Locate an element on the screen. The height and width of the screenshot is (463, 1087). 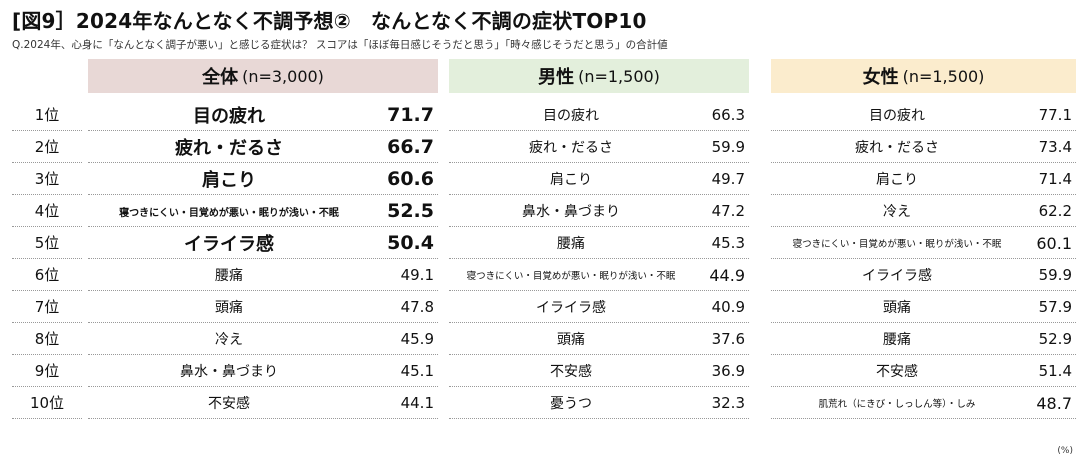
male-symptom-label: イライラ感 is located at coordinates (571, 308).